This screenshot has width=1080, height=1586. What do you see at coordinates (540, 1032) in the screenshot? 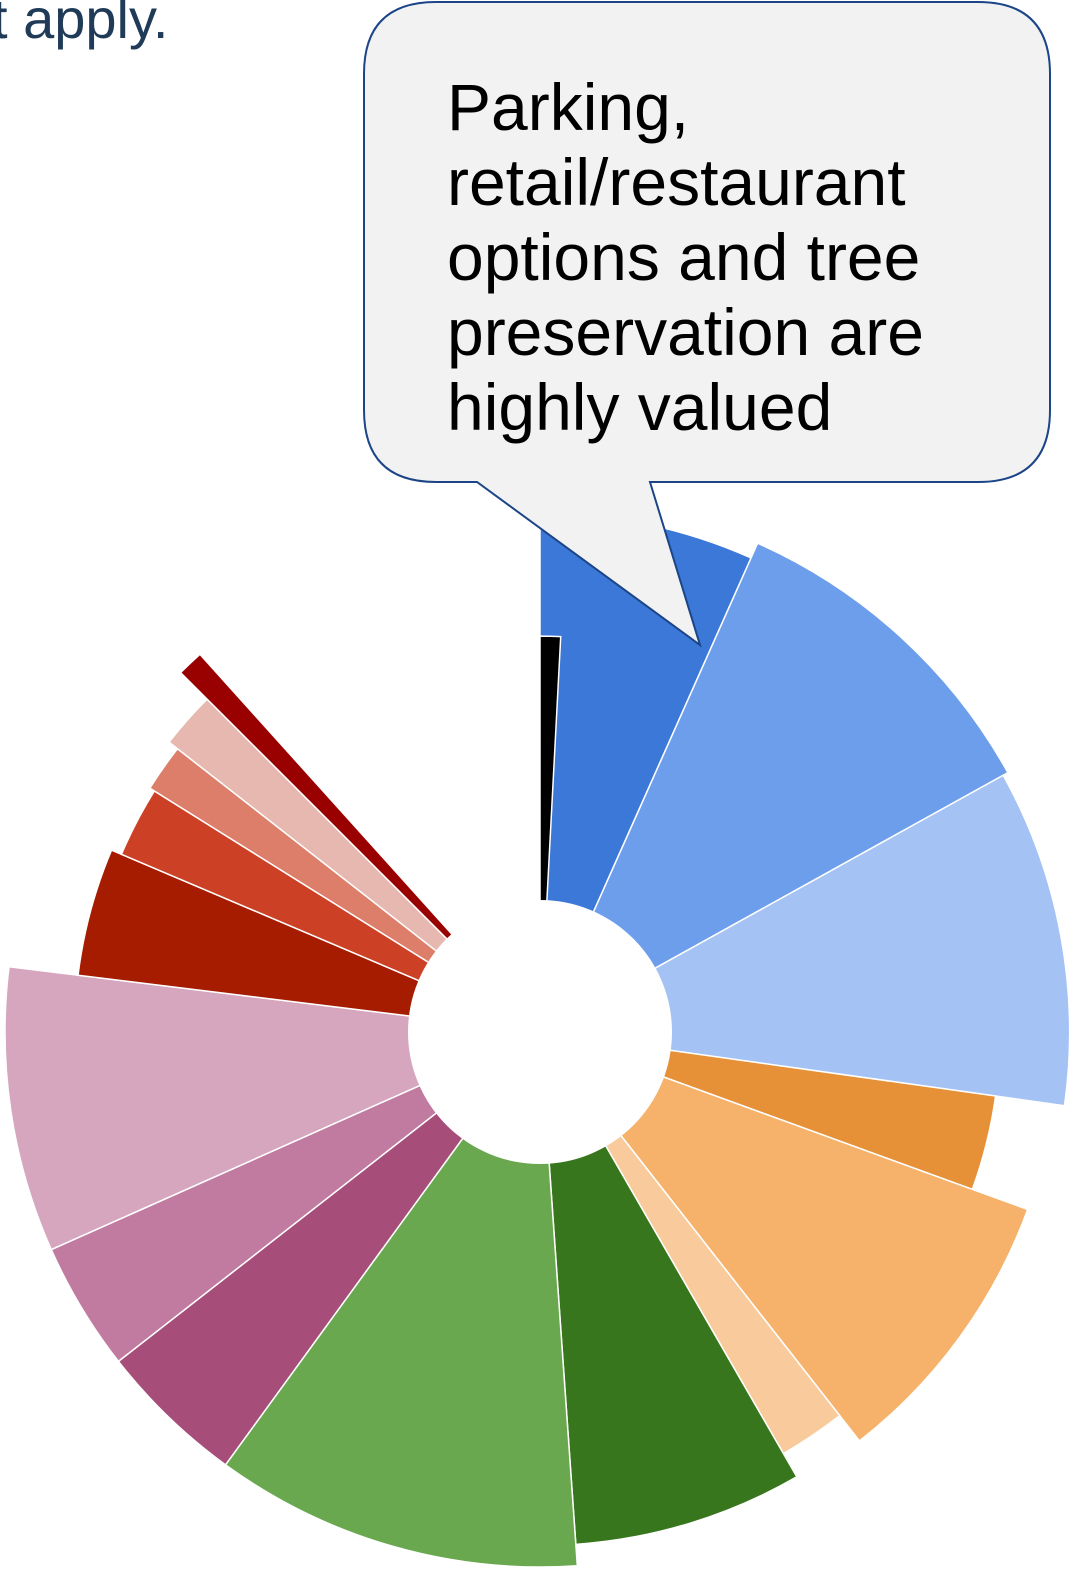
I see `chart-center-hole` at bounding box center [540, 1032].